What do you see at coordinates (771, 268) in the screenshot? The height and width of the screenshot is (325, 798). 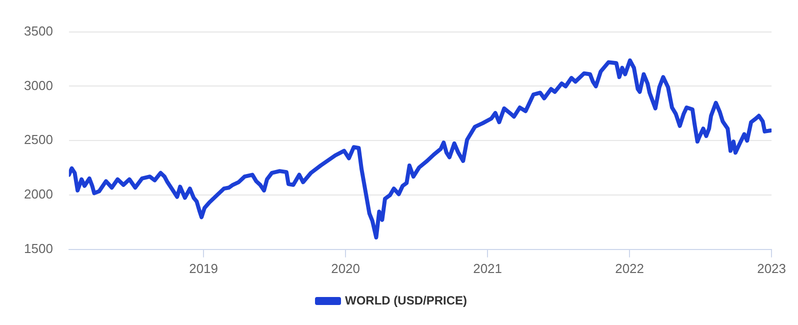 I see `x-tick-label: 2023` at bounding box center [771, 268].